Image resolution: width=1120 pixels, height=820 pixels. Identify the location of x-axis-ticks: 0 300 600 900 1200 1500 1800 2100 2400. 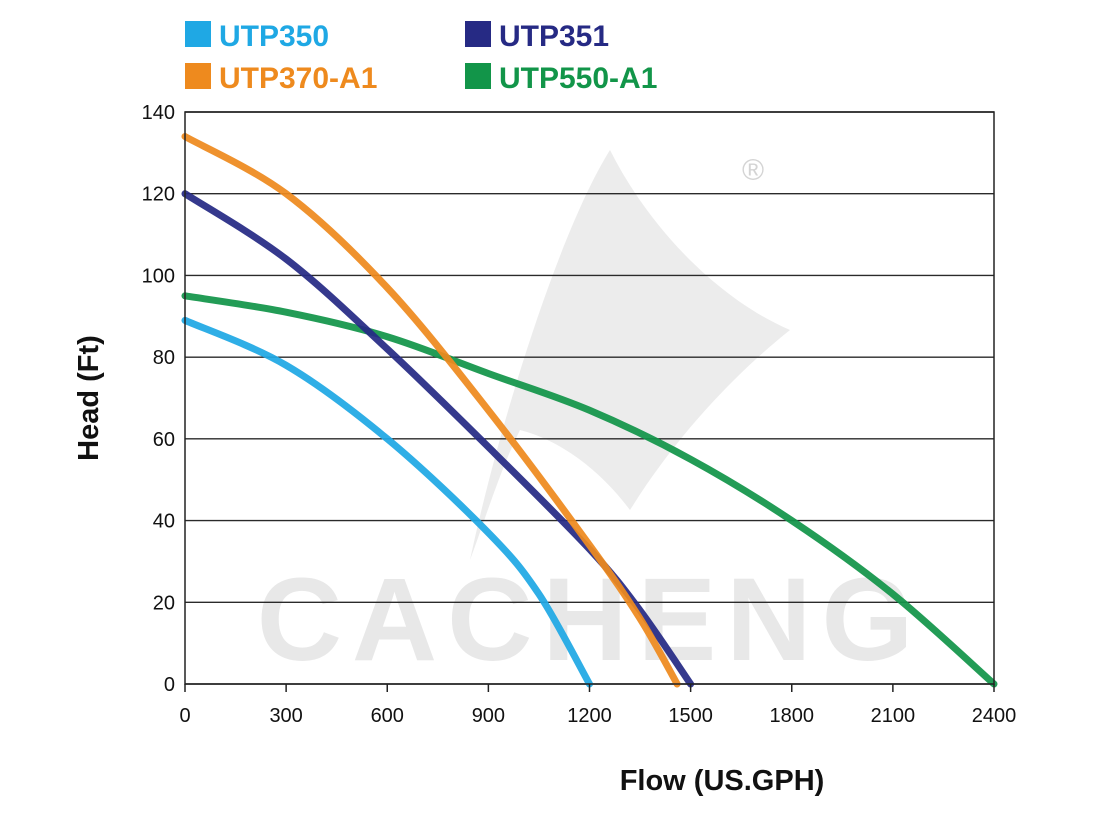
(597, 705).